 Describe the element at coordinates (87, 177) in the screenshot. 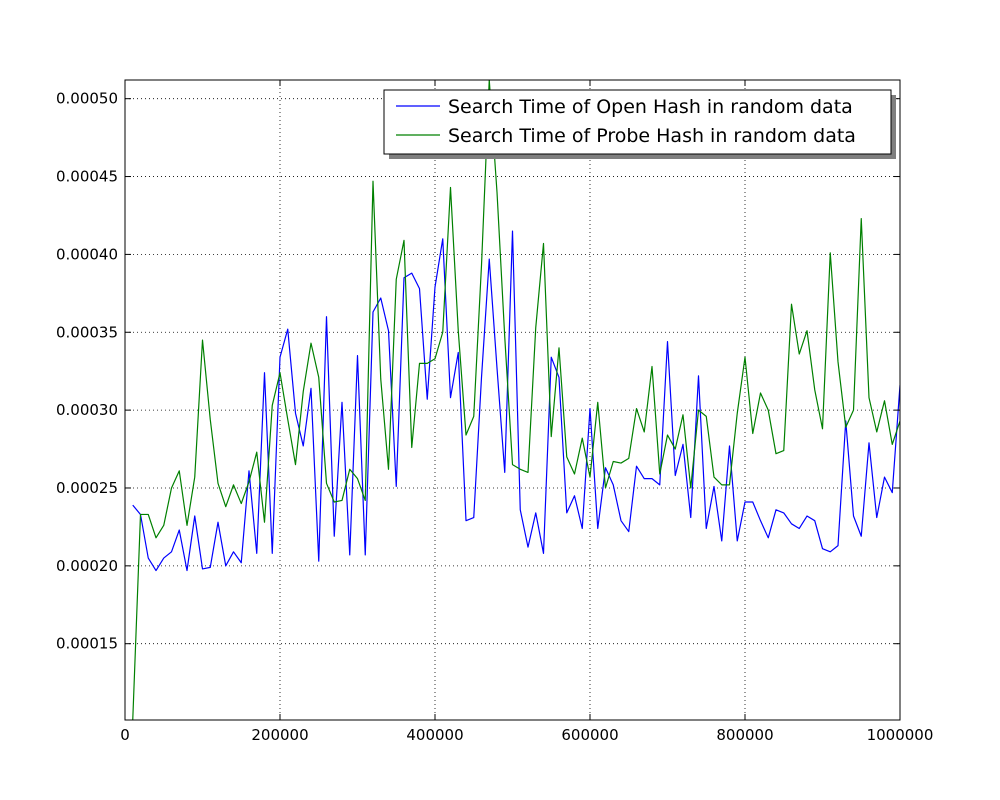

I see `y-tick-label: 0.00045` at that location.